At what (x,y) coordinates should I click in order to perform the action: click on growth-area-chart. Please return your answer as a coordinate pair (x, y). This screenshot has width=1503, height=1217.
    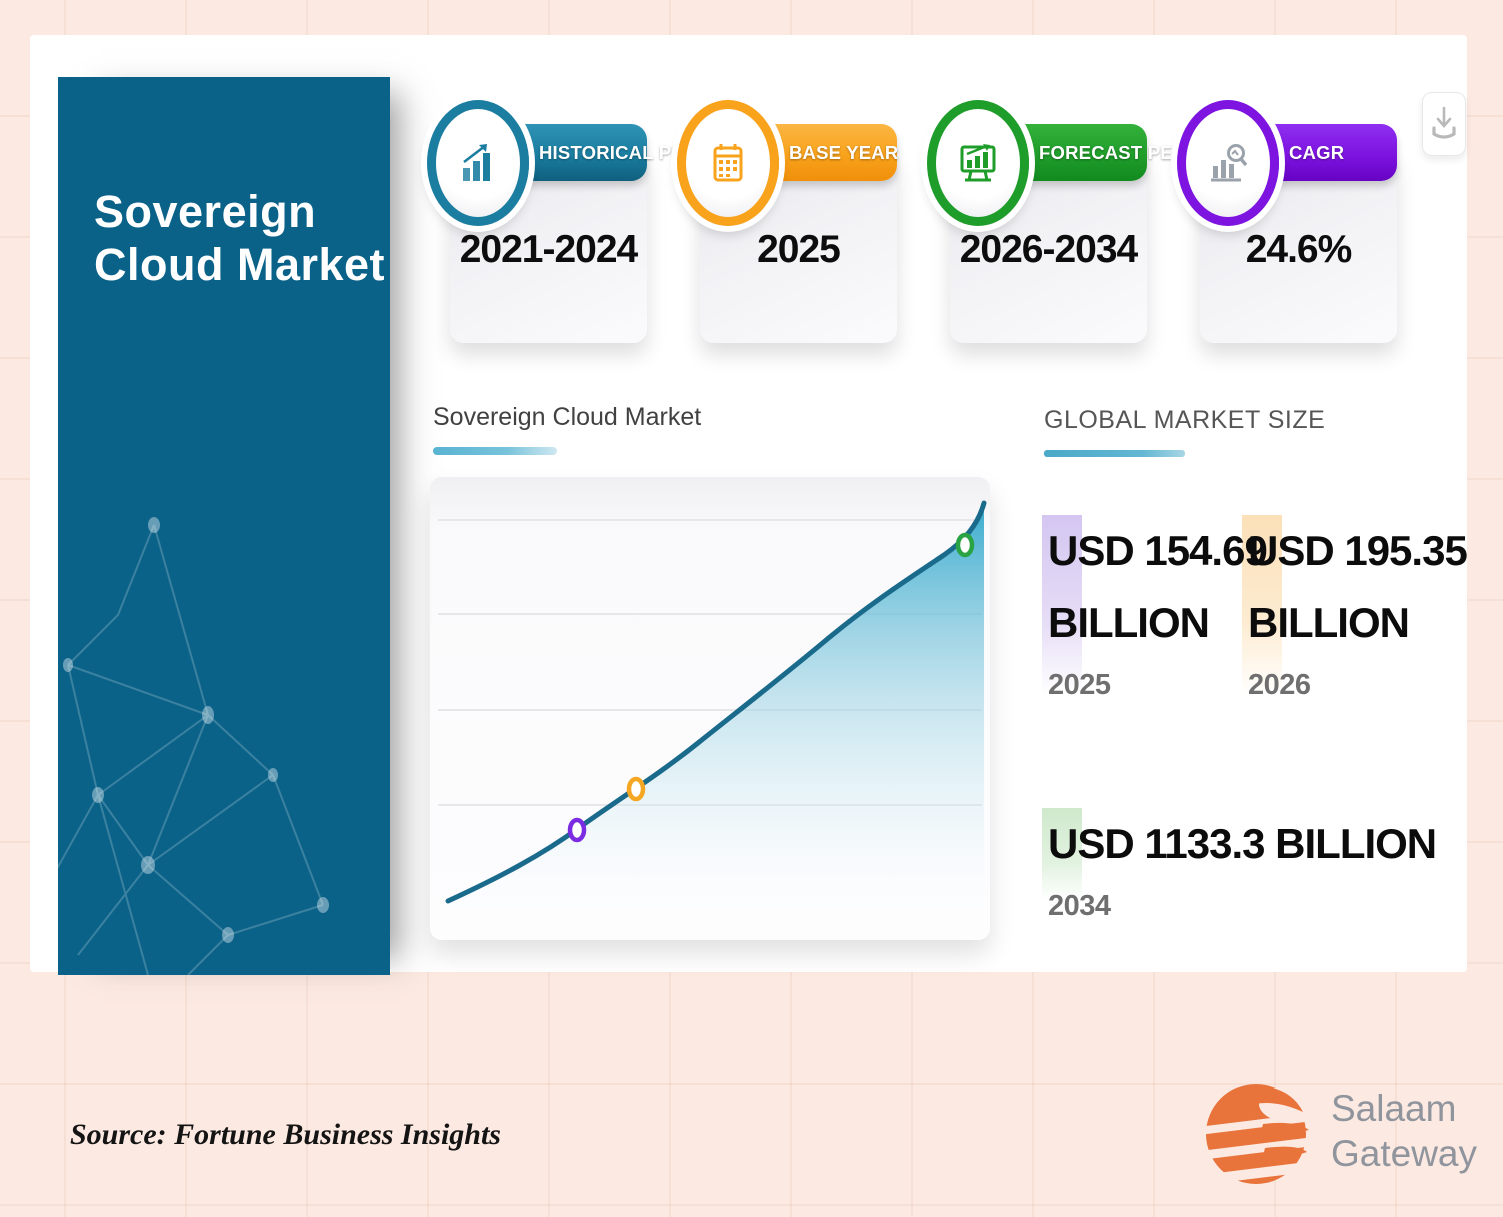
    Looking at the image, I should click on (710, 708).